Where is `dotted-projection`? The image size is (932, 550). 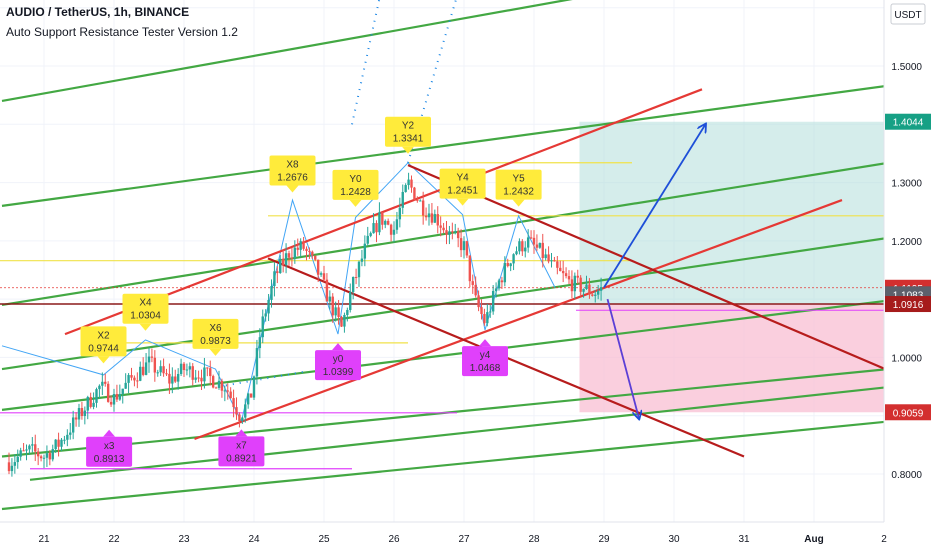
dotted-projection is located at coordinates (366, 62).